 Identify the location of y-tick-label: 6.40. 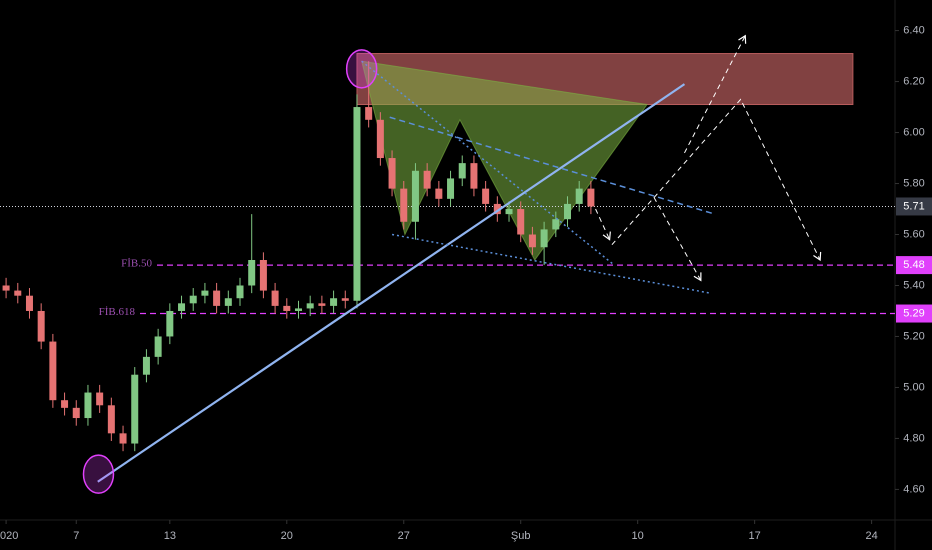
(913, 30).